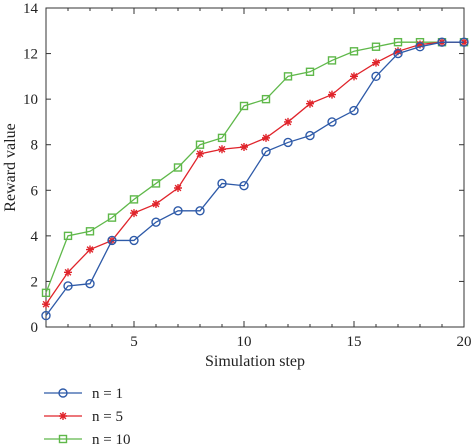 This screenshot has width=474, height=444. Describe the element at coordinates (87, 438) in the screenshot. I see `legend-item: n = 10` at that location.